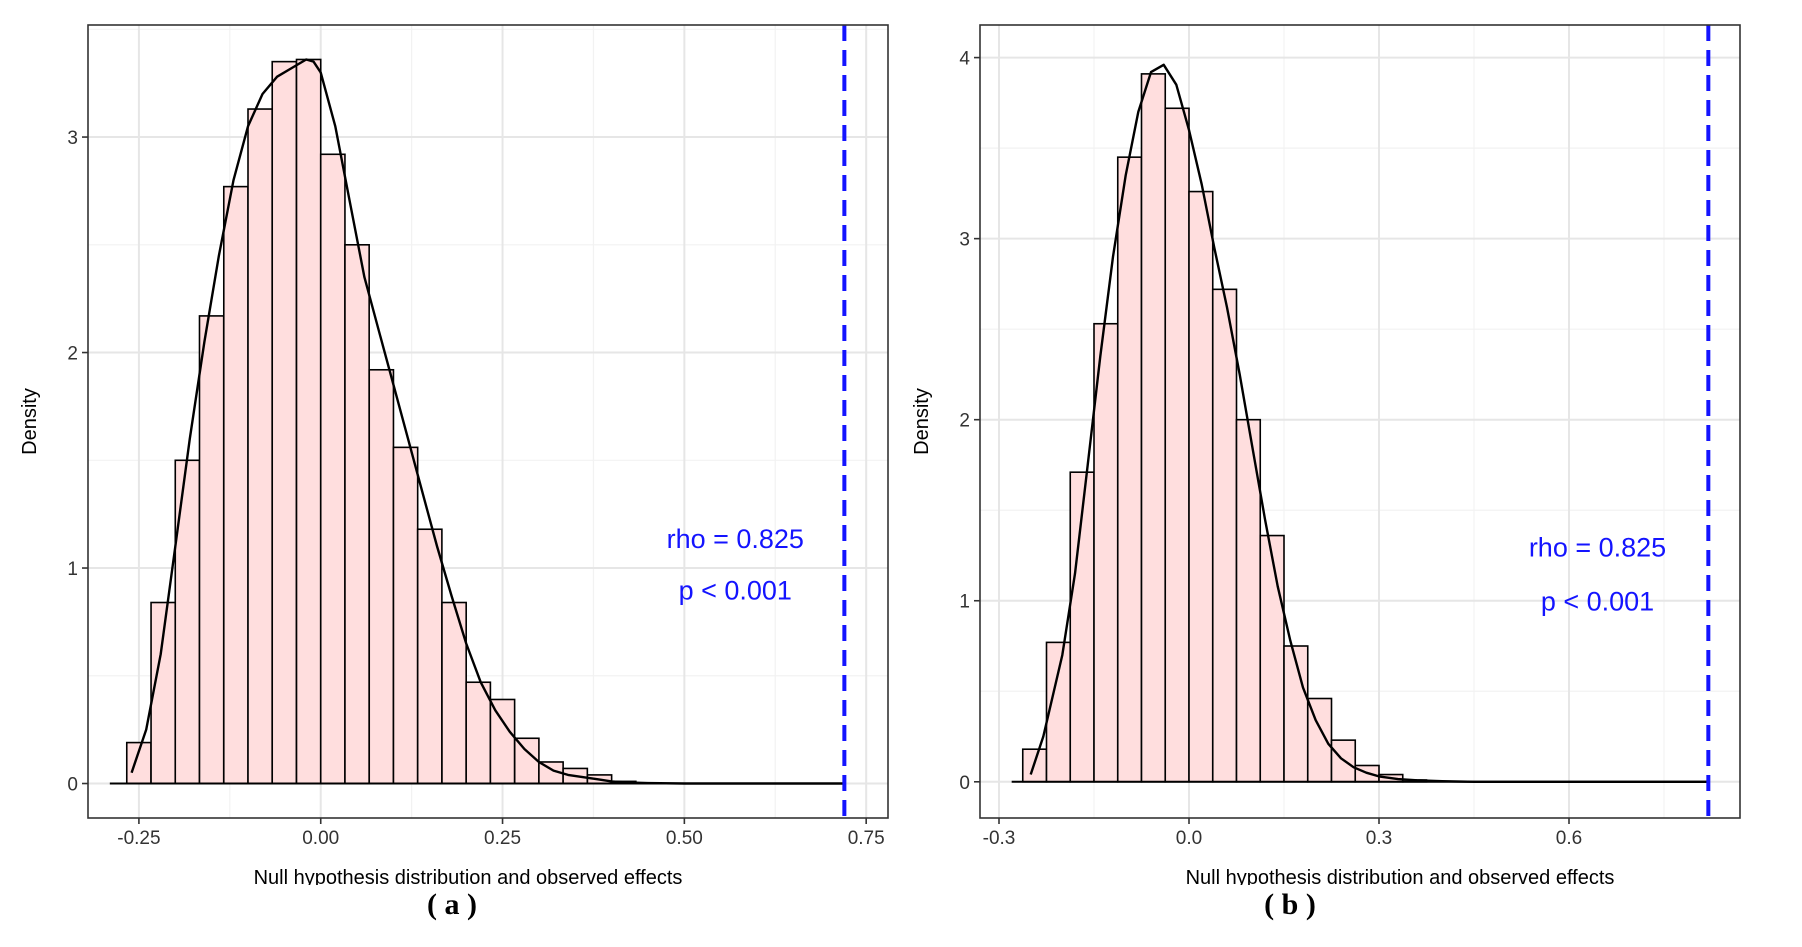 This screenshot has width=1802, height=947. I want to click on y-tick-label-a: 3, so click(72, 138).